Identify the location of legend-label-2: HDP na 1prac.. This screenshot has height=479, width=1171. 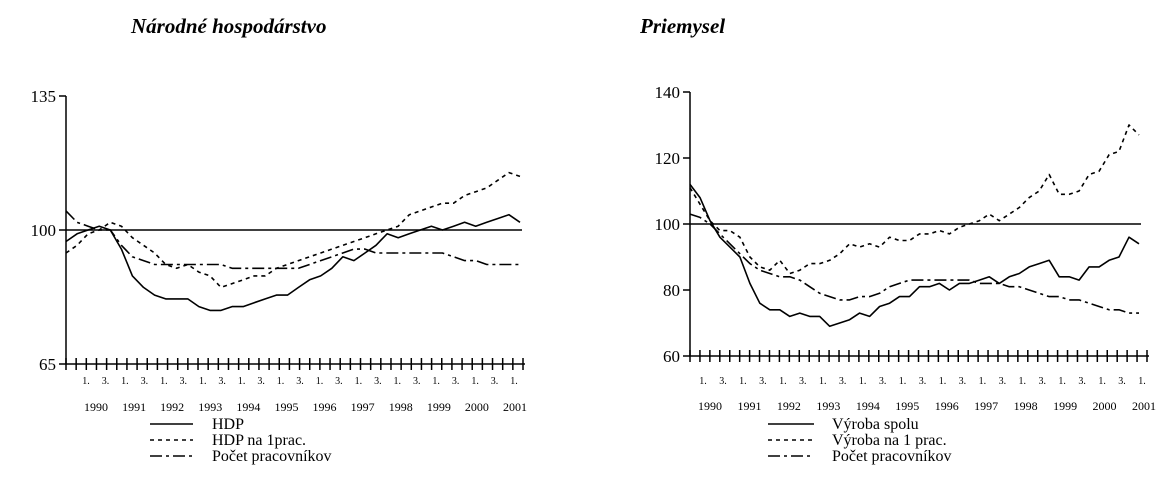
(259, 440).